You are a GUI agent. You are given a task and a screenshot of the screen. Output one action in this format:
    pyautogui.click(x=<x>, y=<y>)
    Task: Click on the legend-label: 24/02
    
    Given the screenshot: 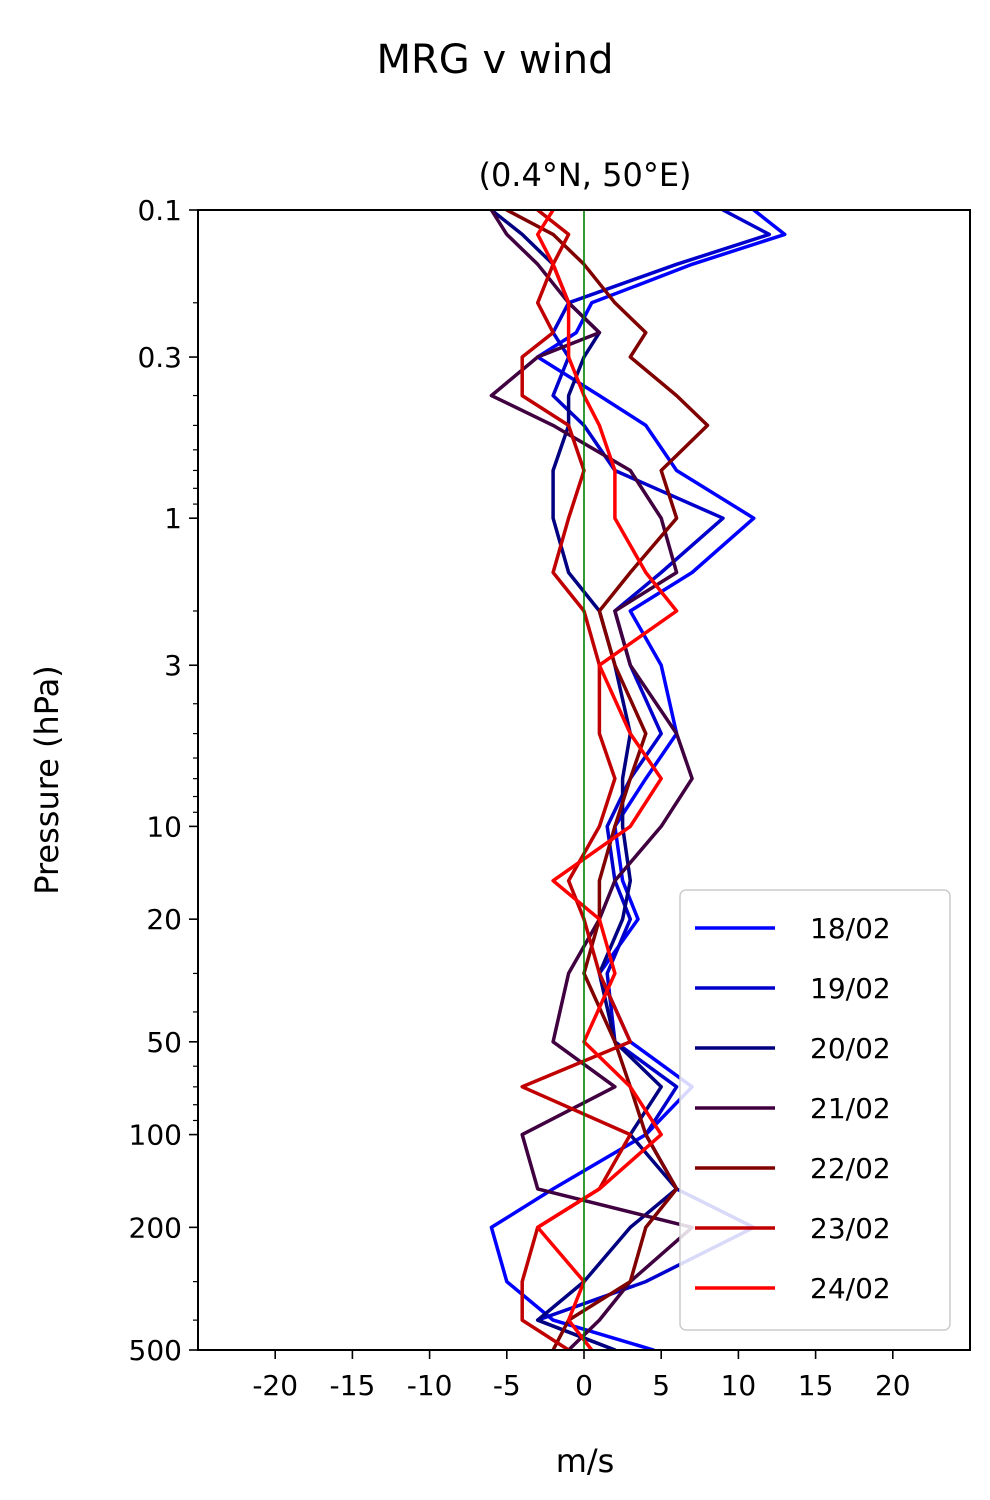 What is the action you would take?
    pyautogui.click(x=850, y=1288)
    